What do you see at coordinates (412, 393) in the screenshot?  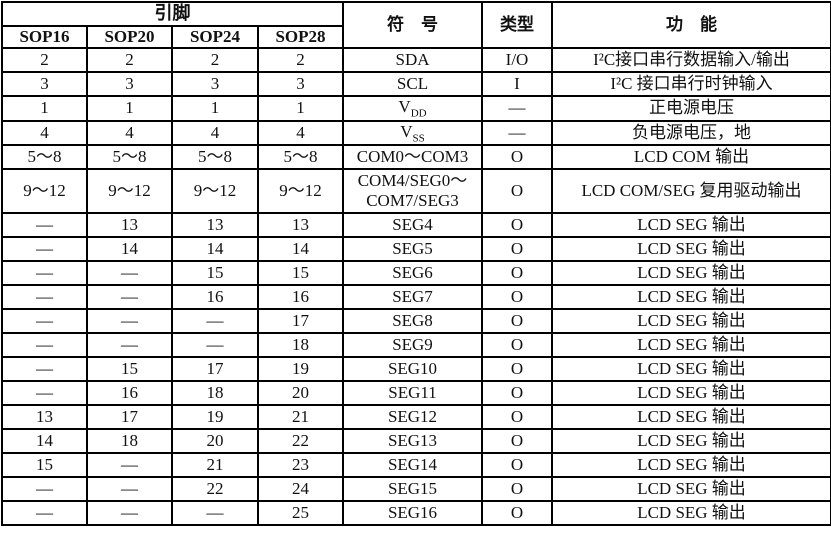 I see `symbol-cell: SEG11` at bounding box center [412, 393].